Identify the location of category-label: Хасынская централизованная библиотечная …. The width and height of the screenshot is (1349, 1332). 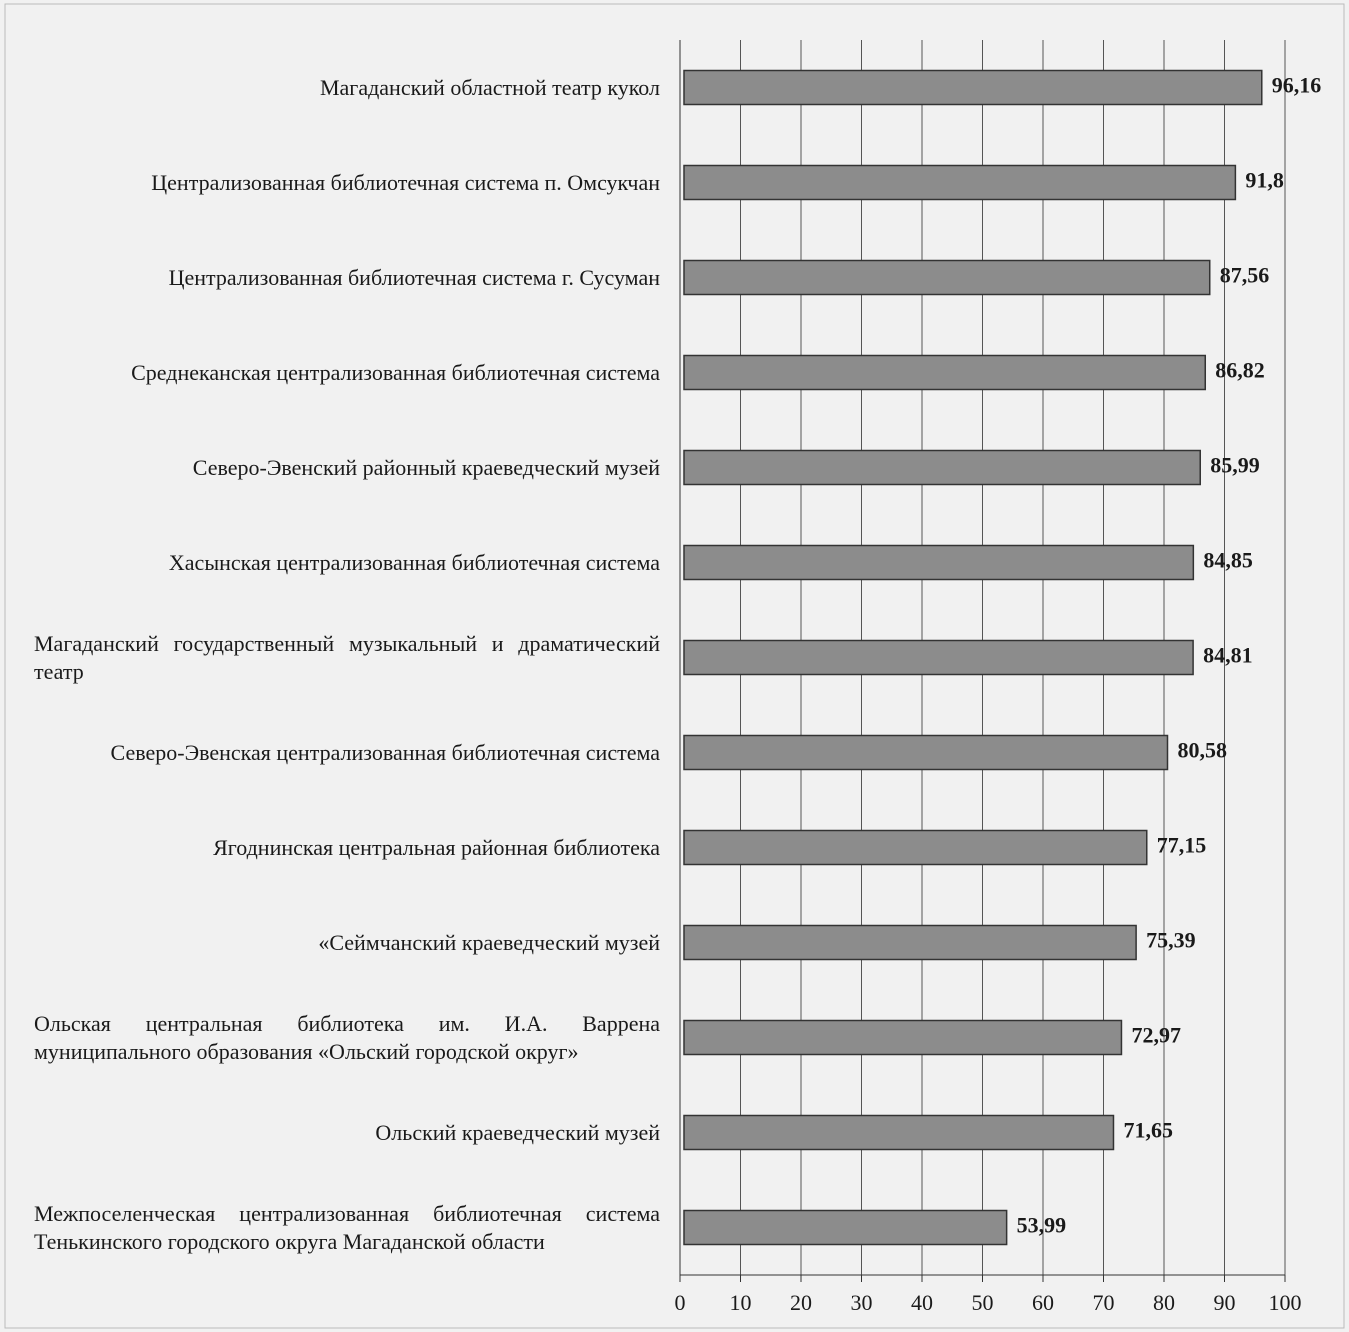
(414, 562).